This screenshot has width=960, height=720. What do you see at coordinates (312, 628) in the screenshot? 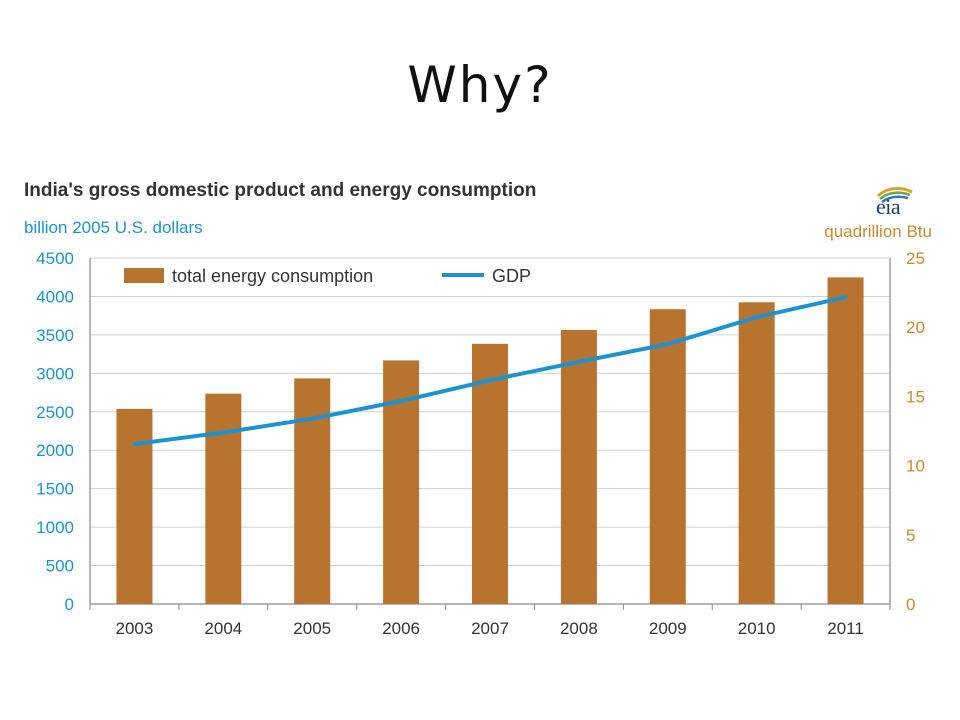
I see `x-axis-tick-label: 2005` at bounding box center [312, 628].